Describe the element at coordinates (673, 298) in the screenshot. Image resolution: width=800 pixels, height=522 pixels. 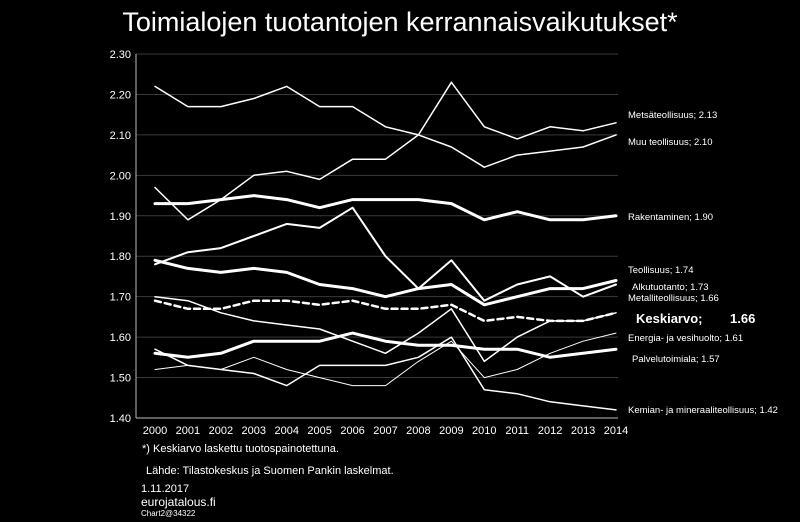
I see `series-label-metalliteollisuus: Metalliteollisuus; 1.66` at that location.